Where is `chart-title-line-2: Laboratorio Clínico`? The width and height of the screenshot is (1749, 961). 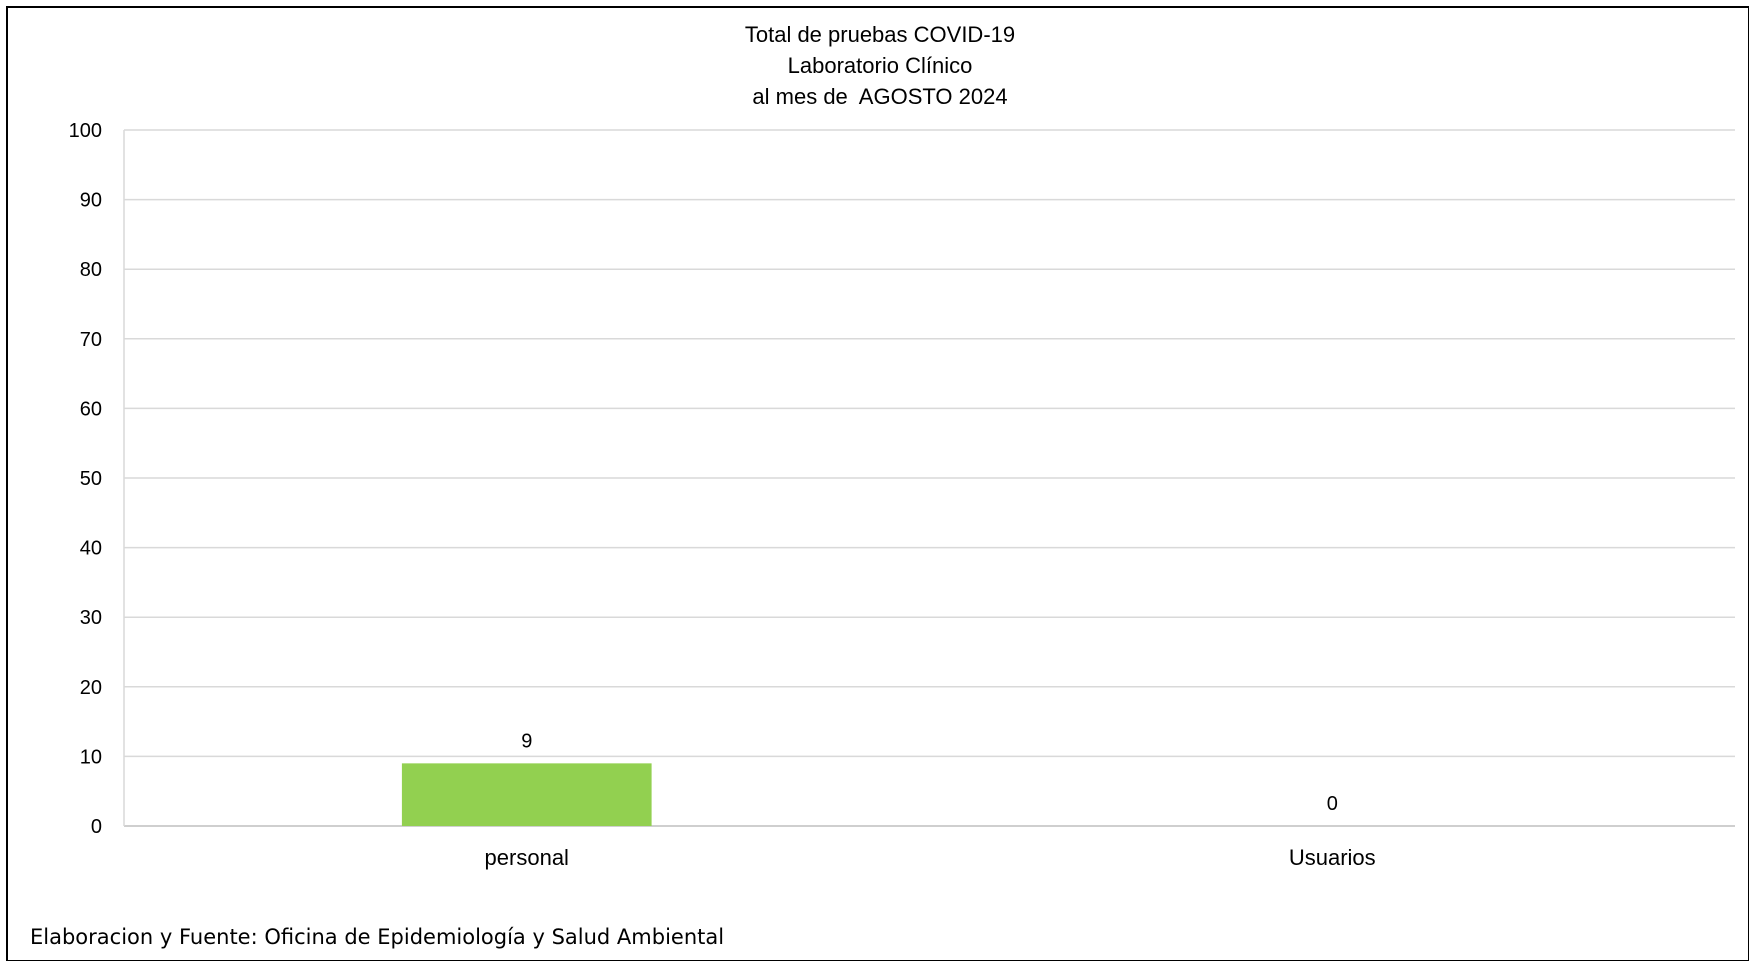
chart-title-line-2: Laboratorio Clínico is located at coordinates (880, 65).